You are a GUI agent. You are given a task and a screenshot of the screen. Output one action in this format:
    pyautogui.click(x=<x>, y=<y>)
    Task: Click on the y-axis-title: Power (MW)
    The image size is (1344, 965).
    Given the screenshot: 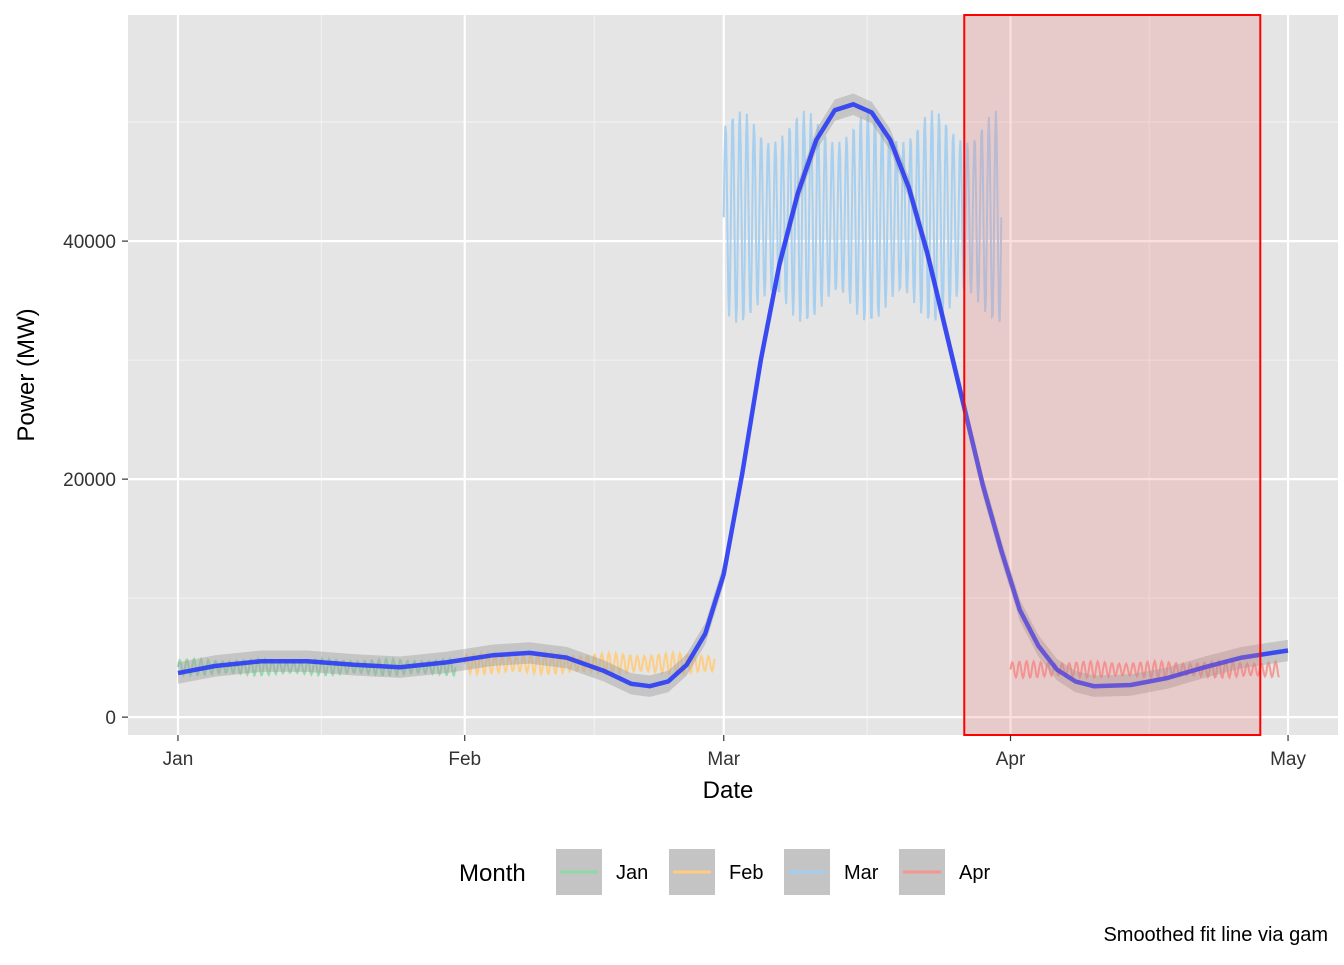 What is the action you would take?
    pyautogui.click(x=26, y=374)
    